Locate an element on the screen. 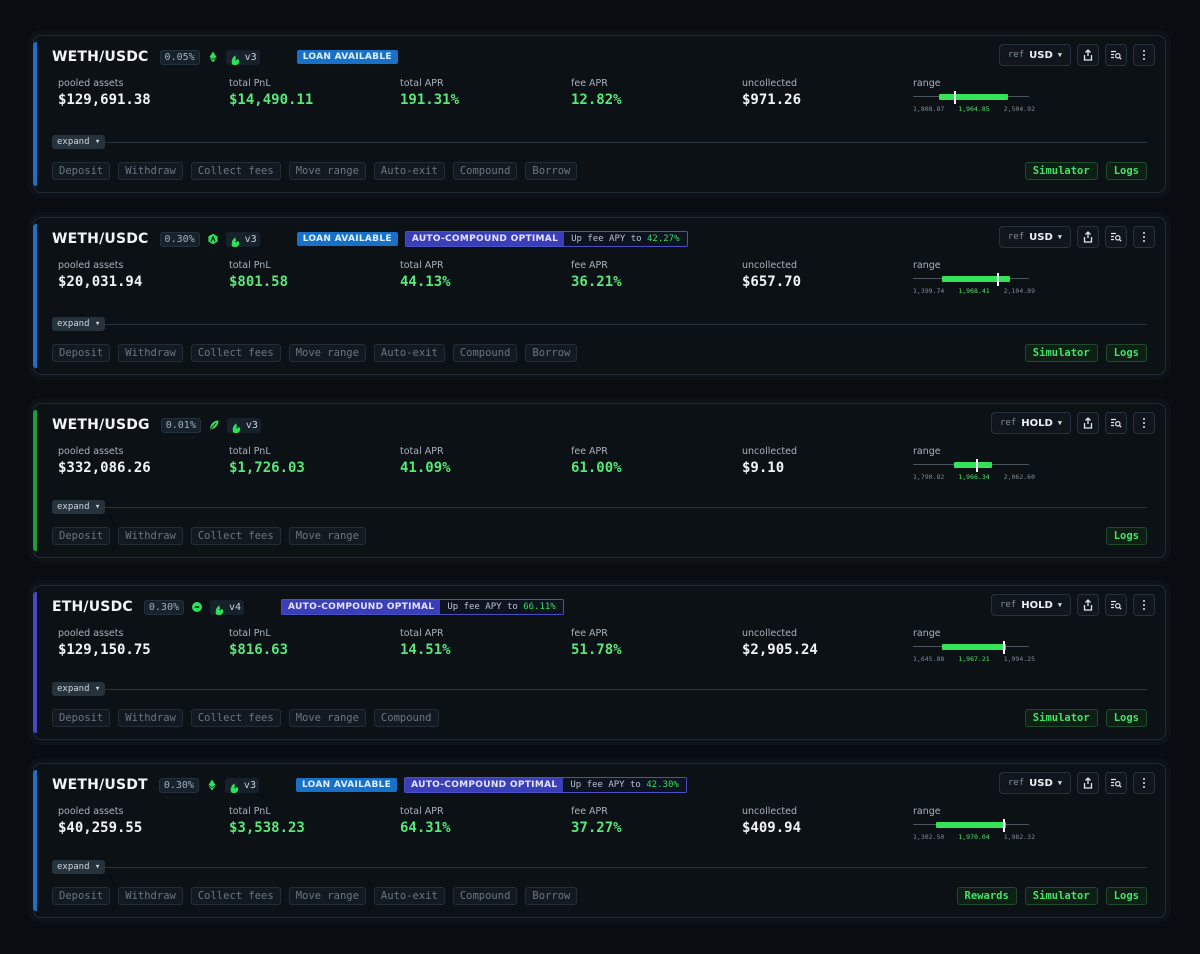 Image resolution: width=1200 pixels, height=954 pixels. total-pnl: total PnL $3,538.23 is located at coordinates (267, 821).